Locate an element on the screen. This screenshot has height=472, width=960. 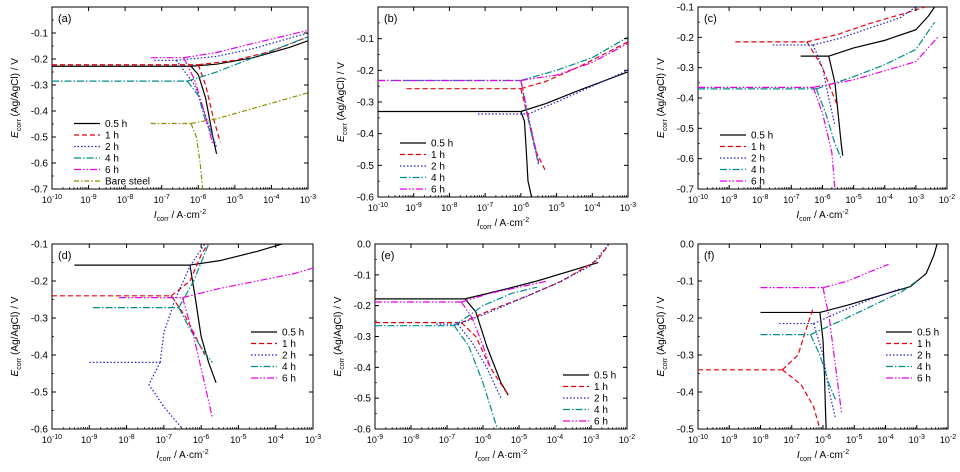
panel-label: (e) is located at coordinates (387, 256).